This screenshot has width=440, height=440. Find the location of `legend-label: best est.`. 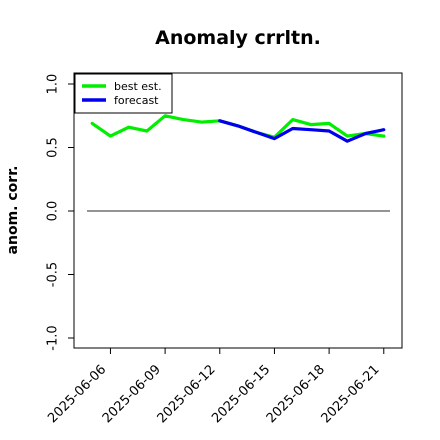

legend-label: best est. is located at coordinates (138, 86).